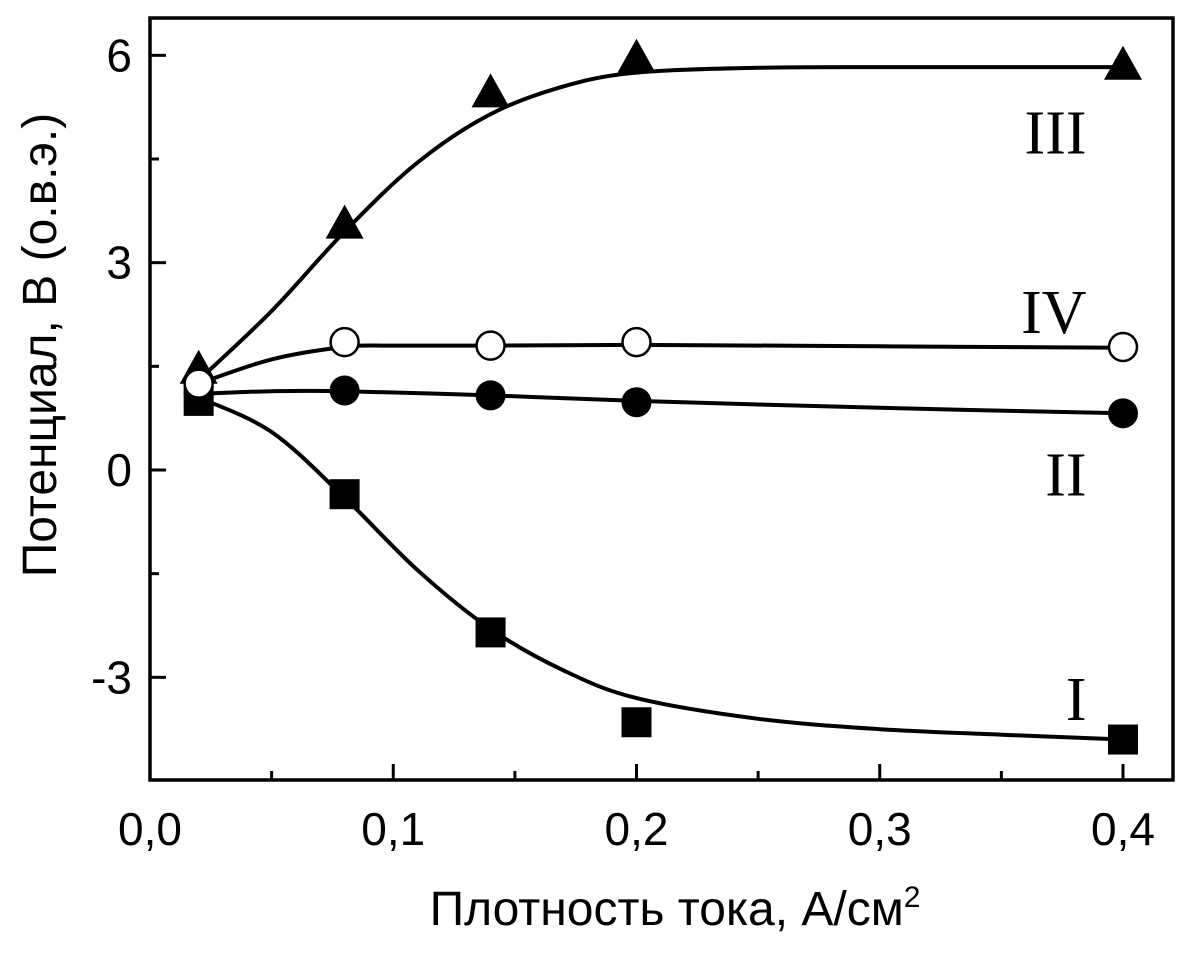 The height and width of the screenshot is (958, 1195). Describe the element at coordinates (675, 908) in the screenshot. I see `x-axis-title: Плотность тока, А/см2` at that location.